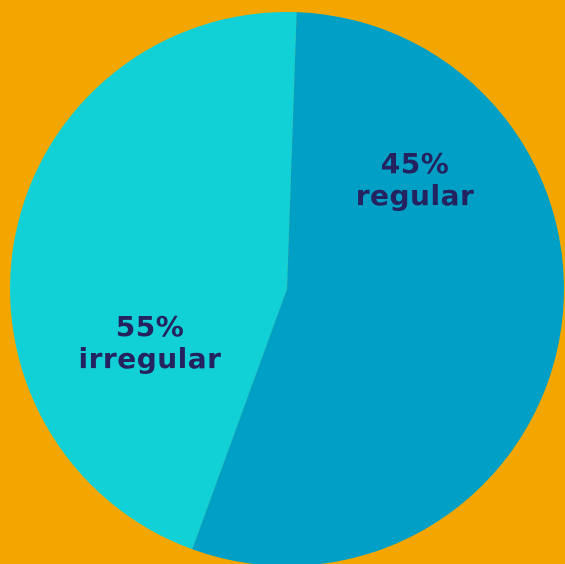 Image resolution: width=565 pixels, height=564 pixels. What do you see at coordinates (150, 326) in the screenshot?
I see `slice-value-irregular: 55%` at bounding box center [150, 326].